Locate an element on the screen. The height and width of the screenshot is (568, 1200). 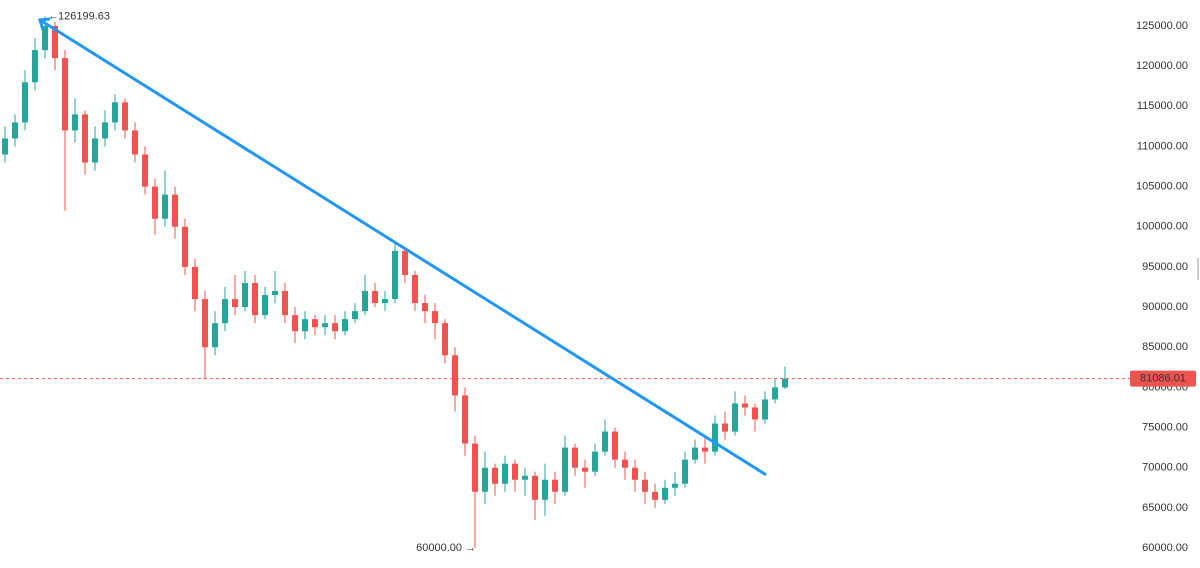
high-annotation: 126199.63 is located at coordinates (84, 16).